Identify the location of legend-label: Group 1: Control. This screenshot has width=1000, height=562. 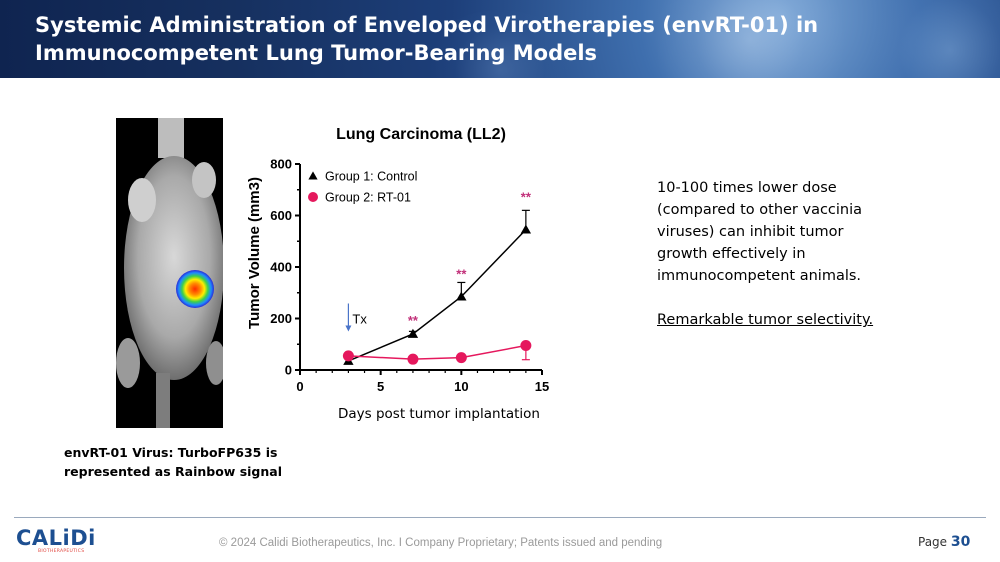
(371, 177).